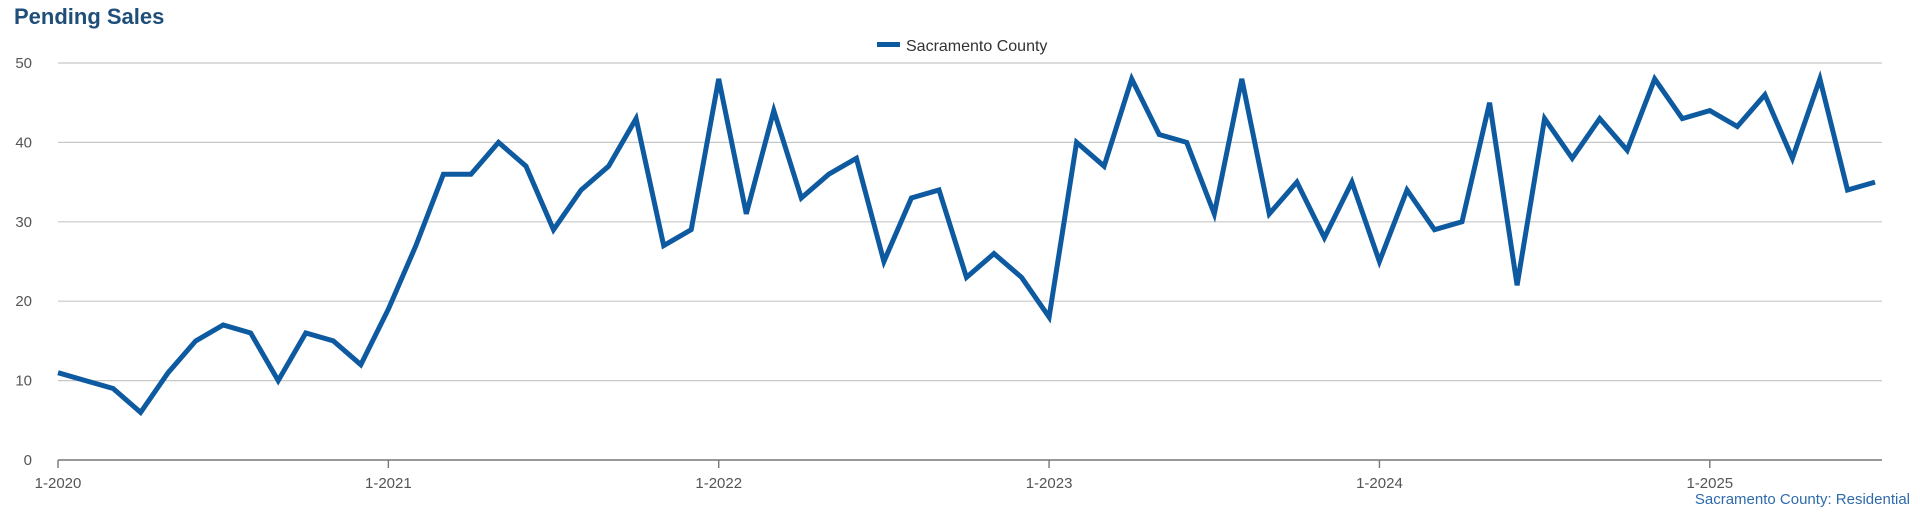  What do you see at coordinates (1049, 483) in the screenshot?
I see `x-tick-label: 1-2023` at bounding box center [1049, 483].